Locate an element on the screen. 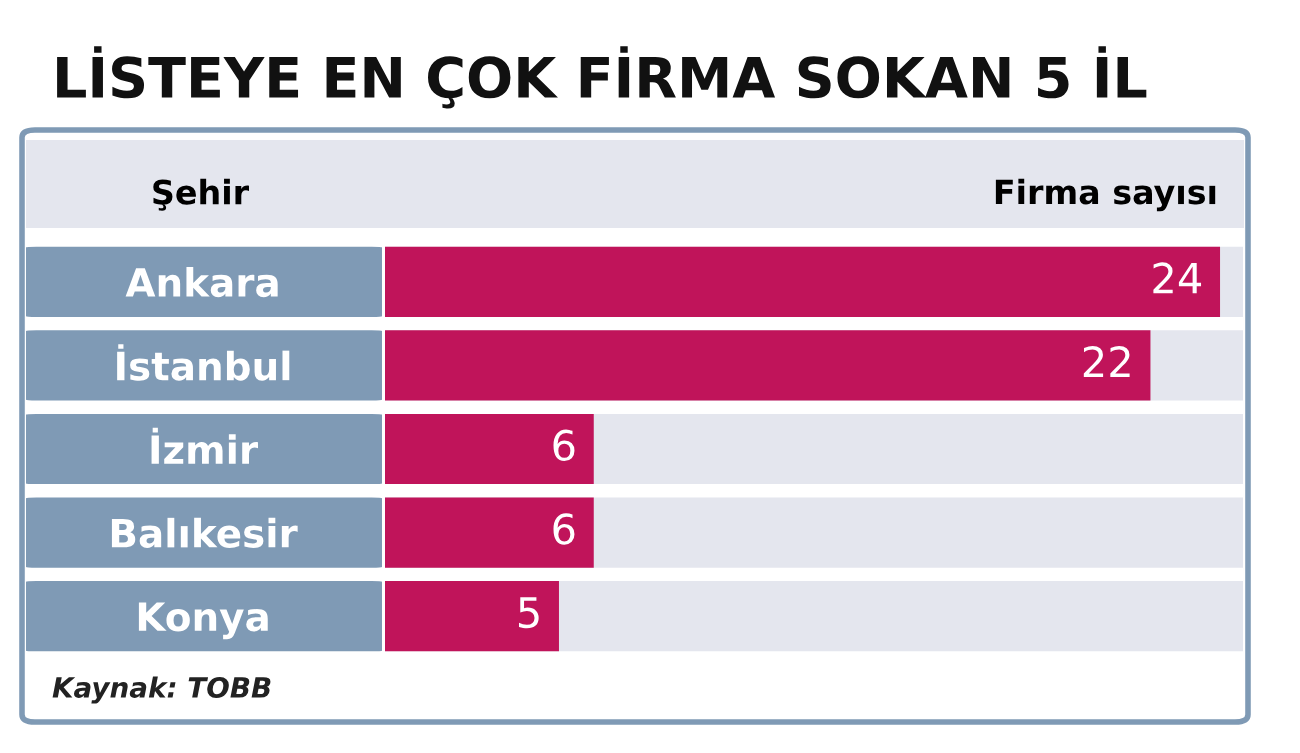  chart-title: LİSTEYE EN ÇOK FİRMA SOKAN 5 İL is located at coordinates (602, 77).